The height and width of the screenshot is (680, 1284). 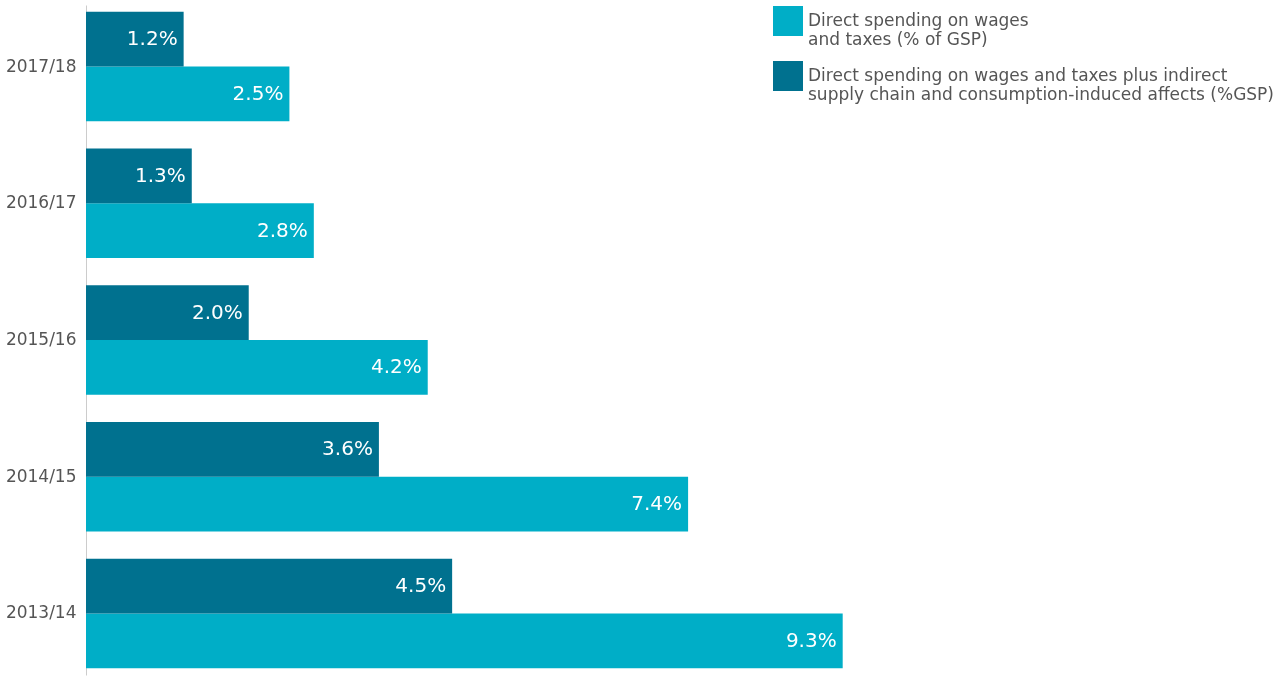 What do you see at coordinates (160, 174) in the screenshot?
I see `data-label: 1.3%` at bounding box center [160, 174].